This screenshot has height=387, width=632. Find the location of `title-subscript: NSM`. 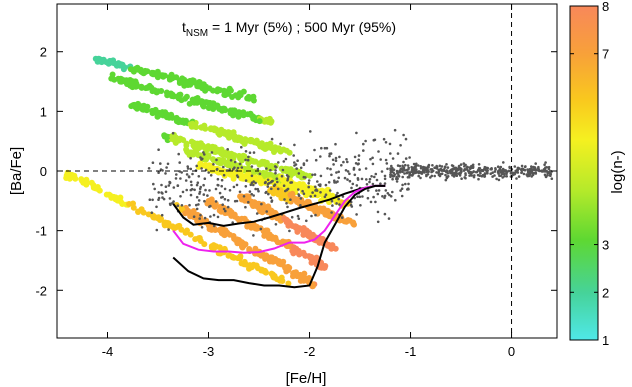

title-subscript: NSM is located at coordinates (197, 33).